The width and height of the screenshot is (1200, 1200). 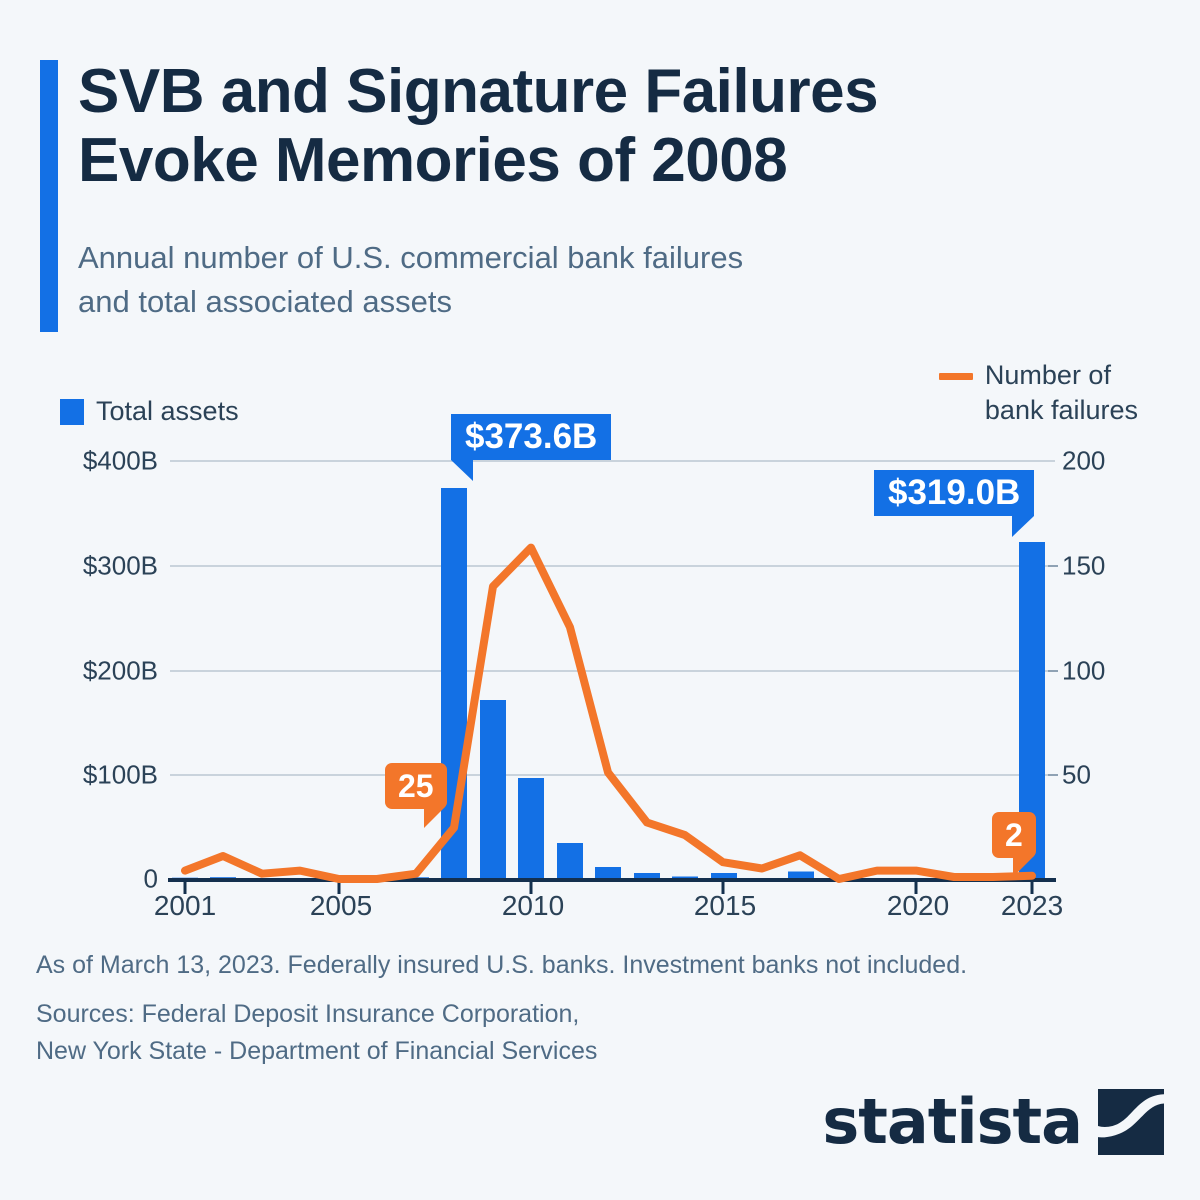 What do you see at coordinates (533, 905) in the screenshot?
I see `x-tick-2010: 2010` at bounding box center [533, 905].